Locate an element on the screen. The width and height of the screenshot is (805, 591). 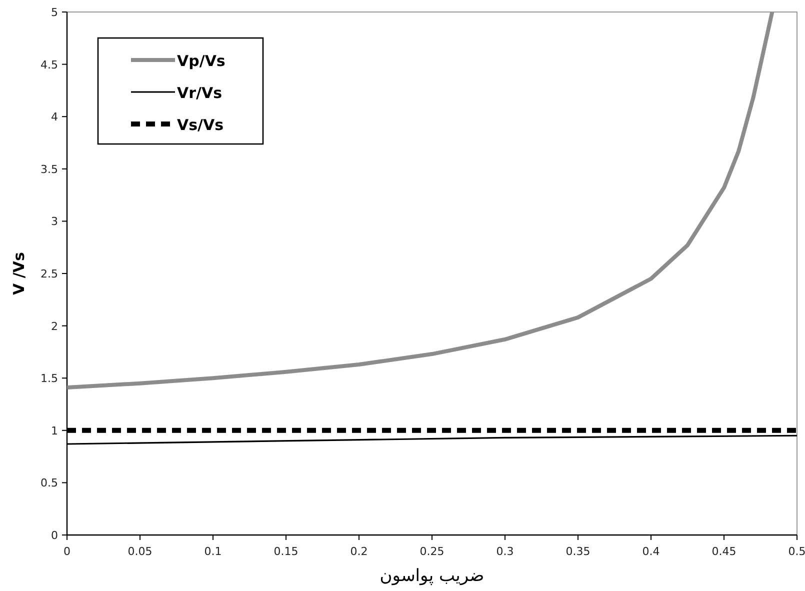
y-tick: 3.5 is located at coordinates (49, 169).